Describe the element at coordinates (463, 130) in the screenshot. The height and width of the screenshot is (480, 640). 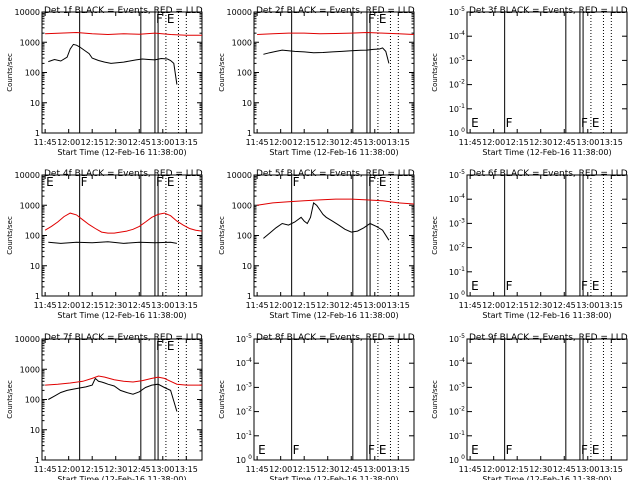
I see `y-tick-exponent: 0` at that location.